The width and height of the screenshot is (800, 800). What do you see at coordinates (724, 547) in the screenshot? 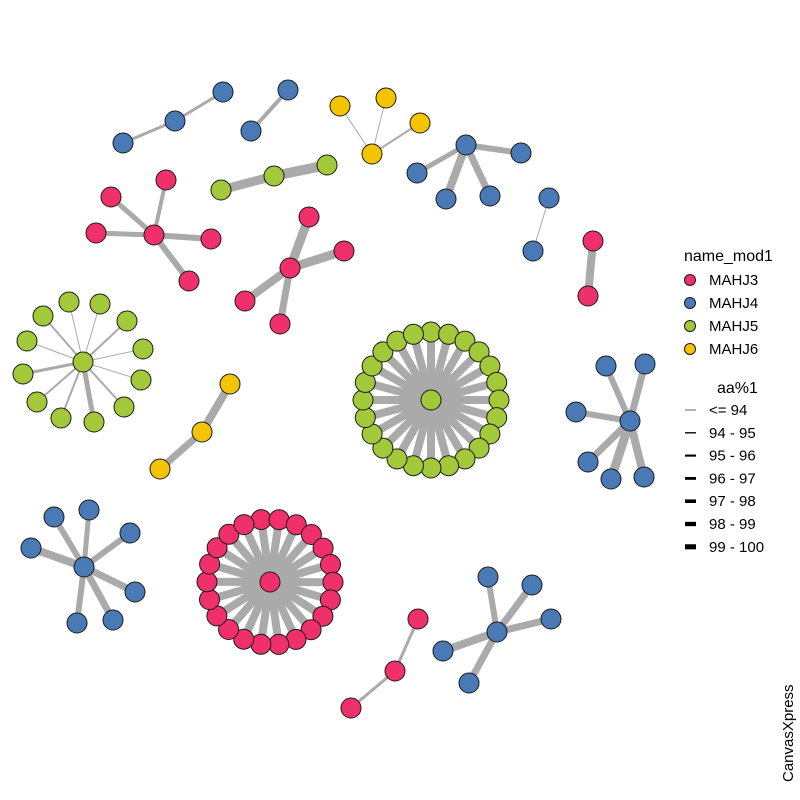
I see `edge-legend-item: 99 - 100` at bounding box center [724, 547].